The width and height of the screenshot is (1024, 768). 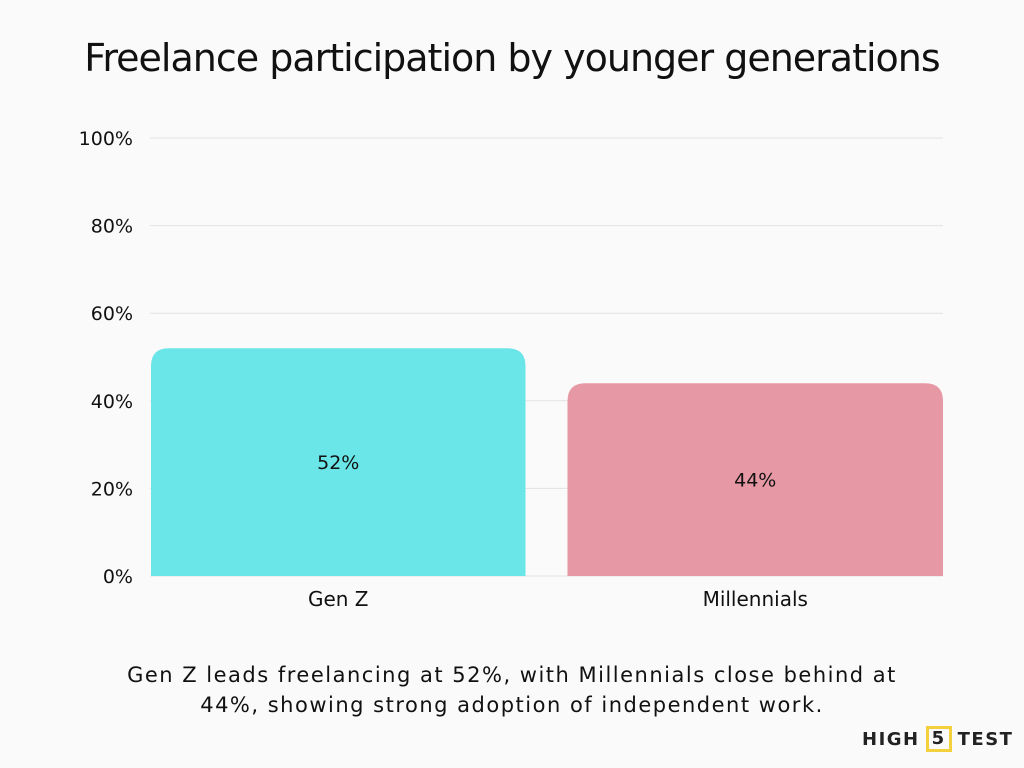 I want to click on bar-gen-z, so click(x=338, y=462).